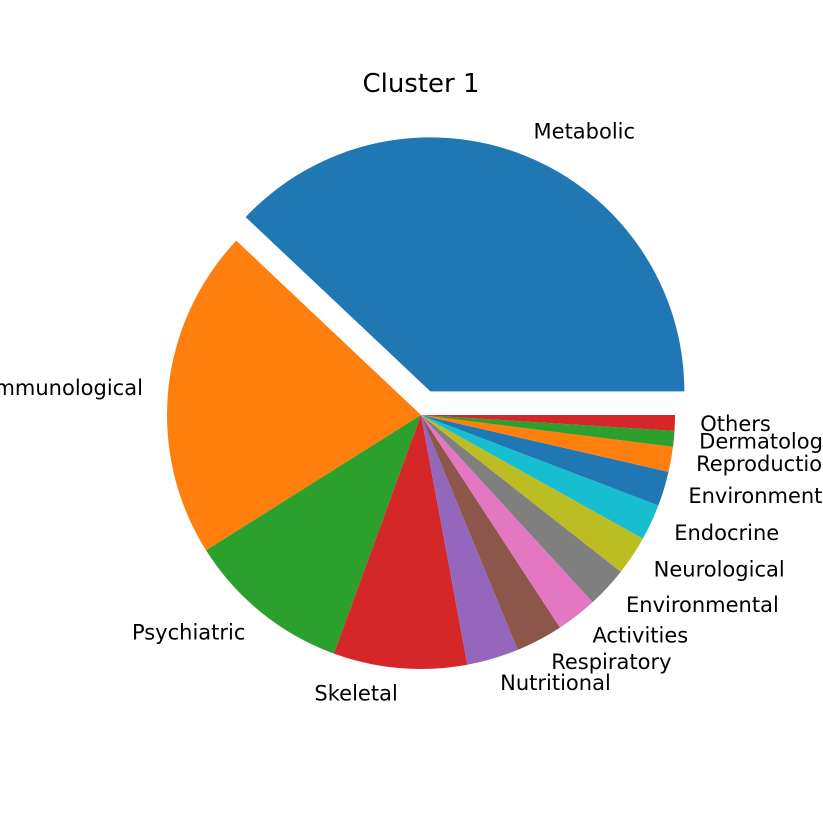  I want to click on pie-label-others-13: Others, so click(735, 424).